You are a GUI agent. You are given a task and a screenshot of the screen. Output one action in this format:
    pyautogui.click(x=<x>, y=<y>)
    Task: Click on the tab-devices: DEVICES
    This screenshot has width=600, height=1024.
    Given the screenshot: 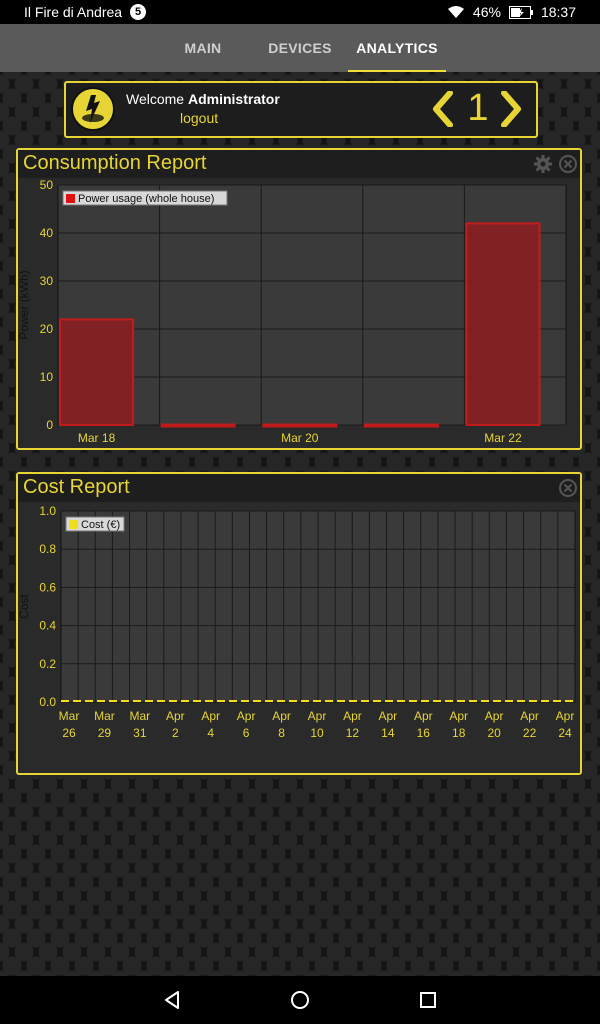 What is the action you would take?
    pyautogui.click(x=300, y=48)
    